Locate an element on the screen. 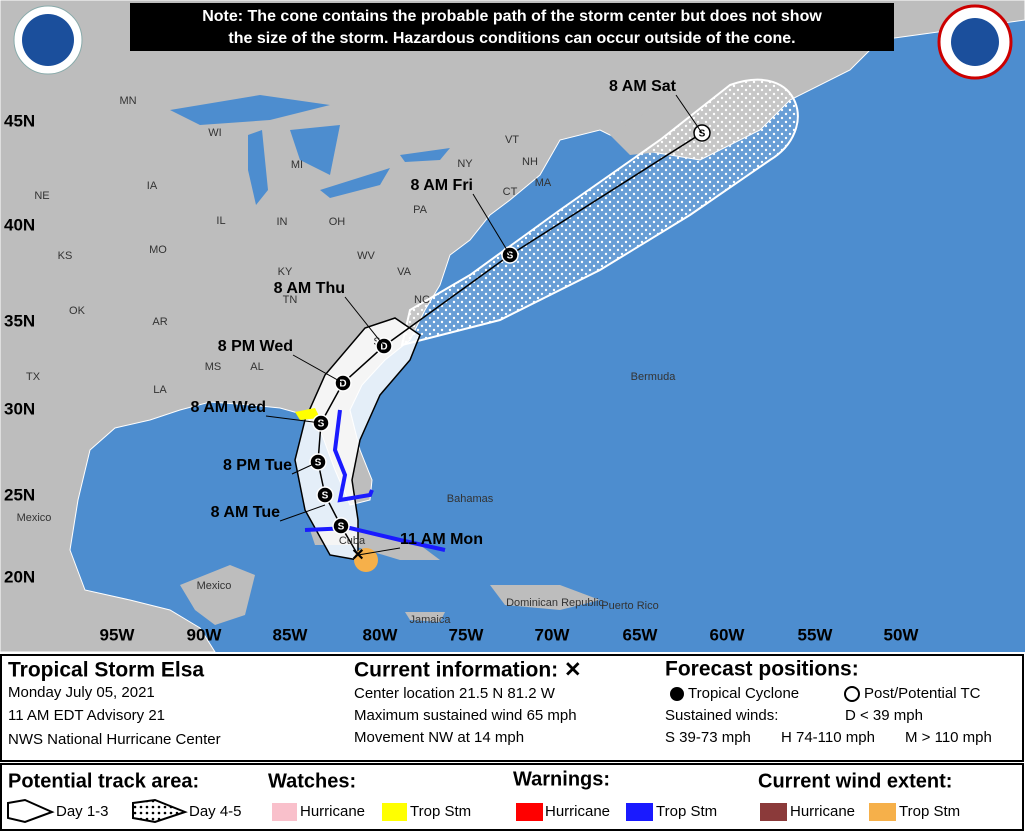 The width and height of the screenshot is (1025, 836). day13-label: Day 1-3 is located at coordinates (82, 811).